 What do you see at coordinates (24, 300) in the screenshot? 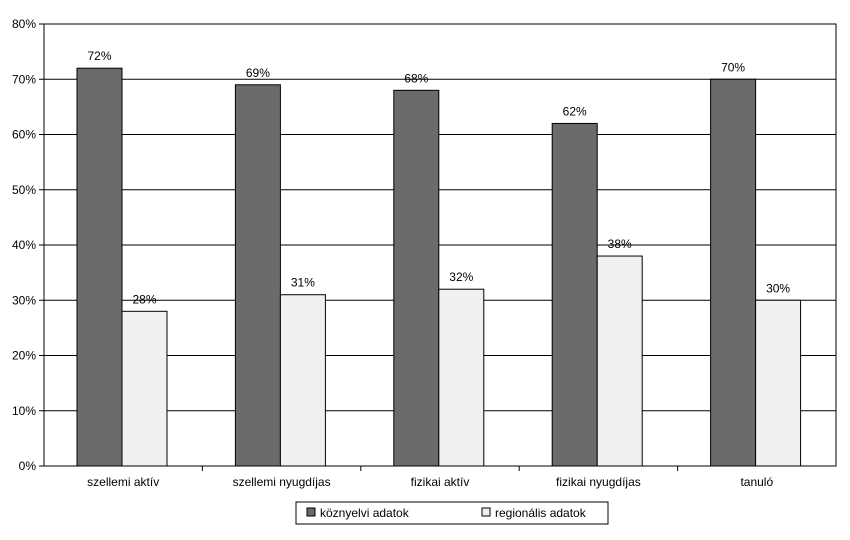
I see `y-tick-label: 30%` at bounding box center [24, 300].